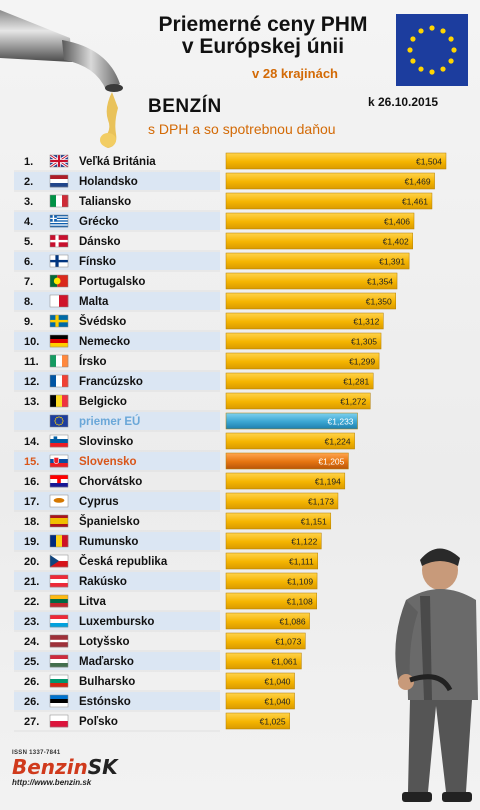 This screenshot has width=480, height=810. What do you see at coordinates (396, 242) in the screenshot?
I see `price-value-label: €1,402` at bounding box center [396, 242].